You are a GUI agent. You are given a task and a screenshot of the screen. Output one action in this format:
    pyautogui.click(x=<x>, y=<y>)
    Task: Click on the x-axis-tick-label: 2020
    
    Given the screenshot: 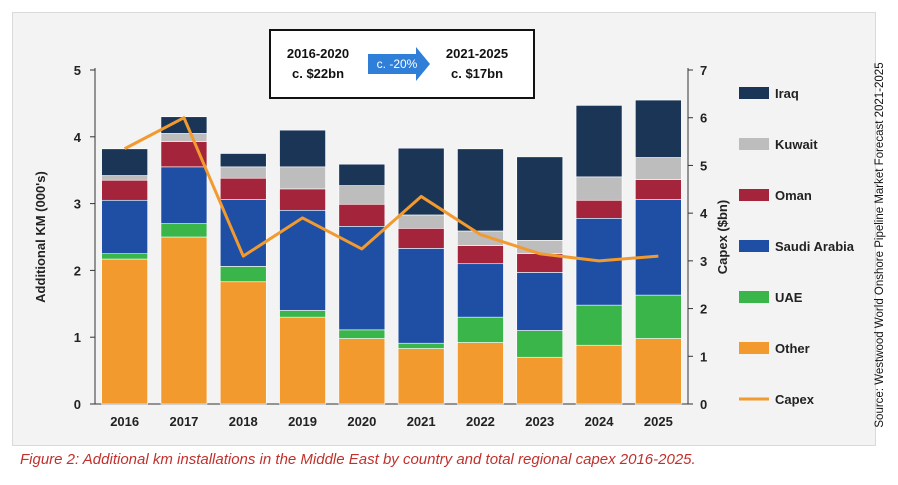 What is the action you would take?
    pyautogui.click(x=361, y=421)
    